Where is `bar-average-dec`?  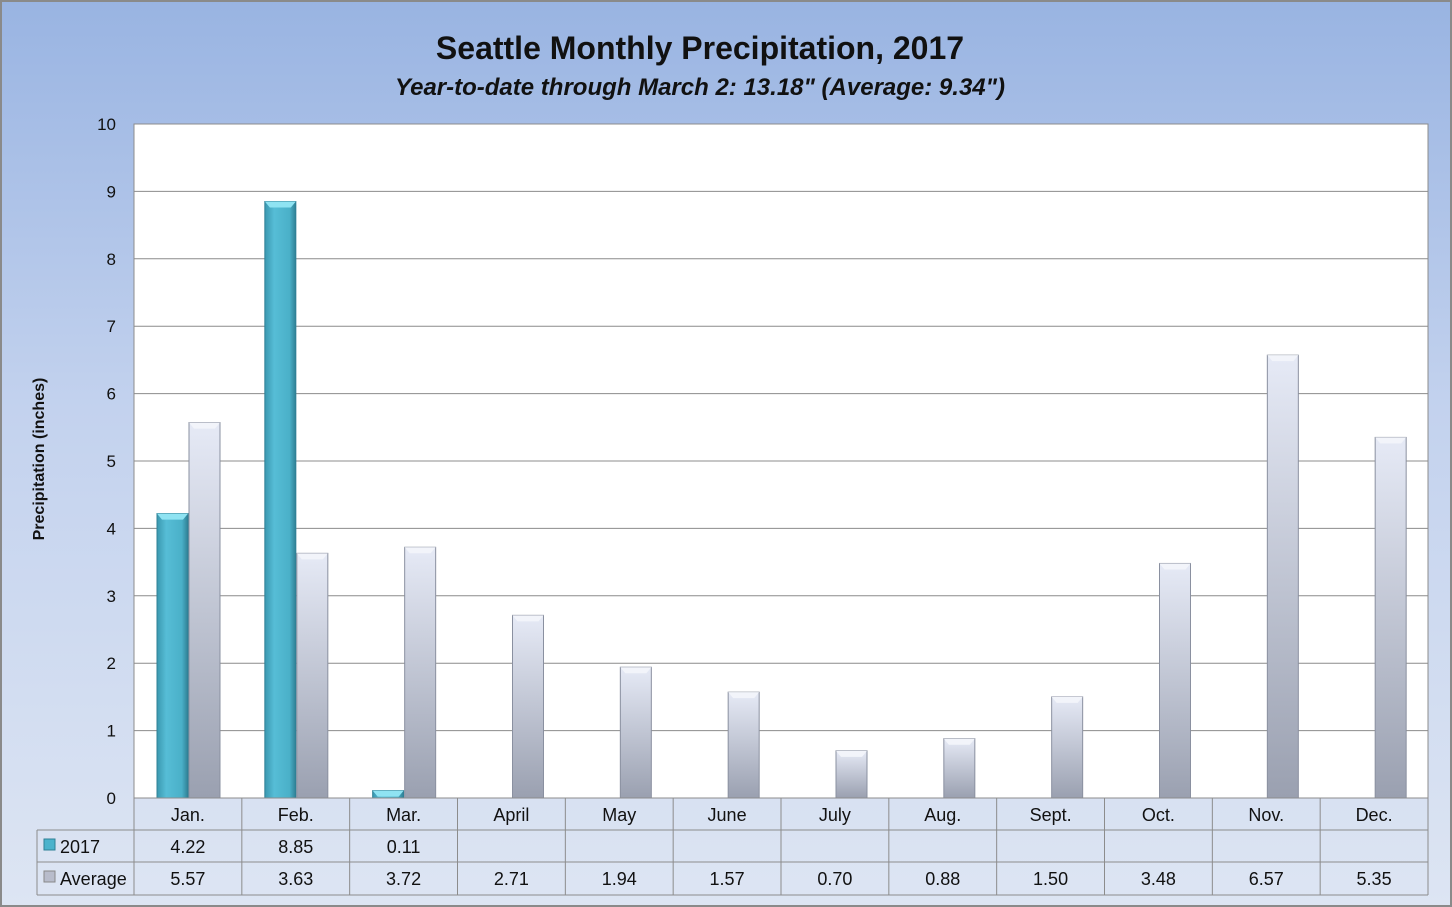
bar-average-dec is located at coordinates (1390, 617).